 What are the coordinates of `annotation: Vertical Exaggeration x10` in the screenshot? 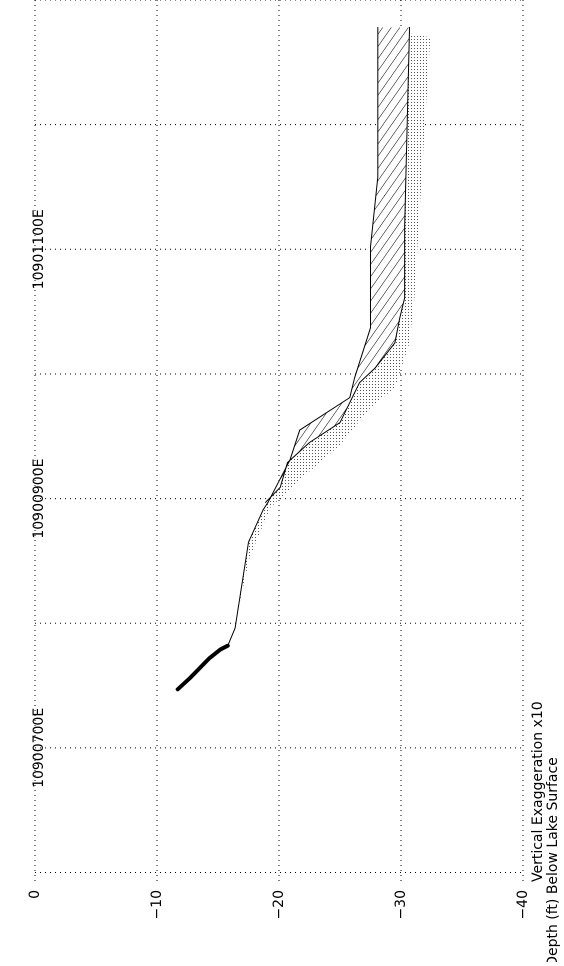 It's located at (538, 791).